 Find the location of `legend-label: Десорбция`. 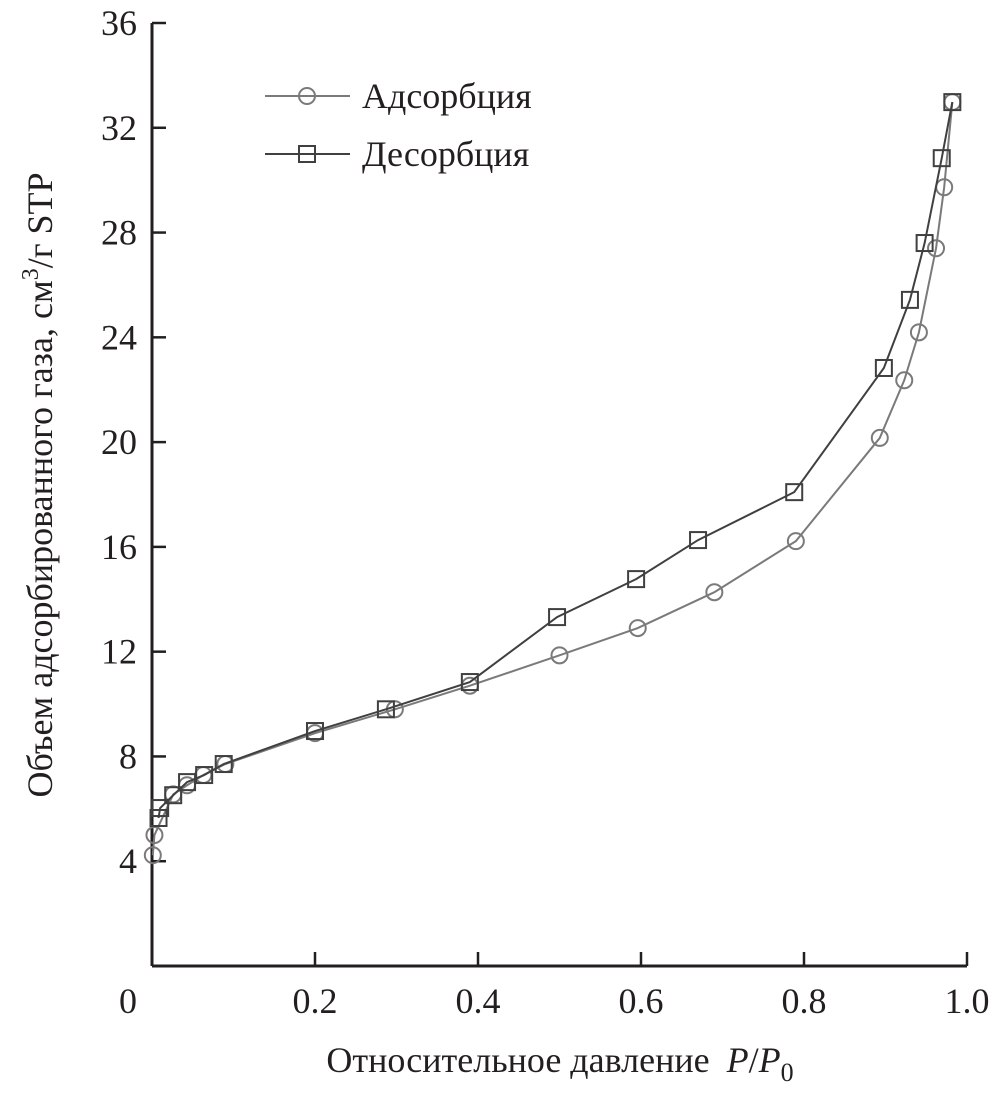

legend-label: Десорбция is located at coordinates (445, 154).